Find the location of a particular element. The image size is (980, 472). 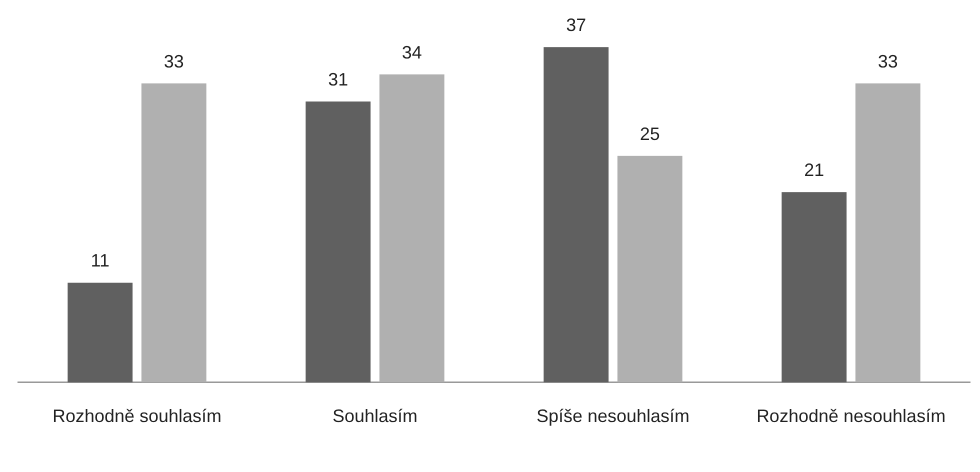

x-tick-label: Rozhodně nesouhlasím is located at coordinates (851, 416).